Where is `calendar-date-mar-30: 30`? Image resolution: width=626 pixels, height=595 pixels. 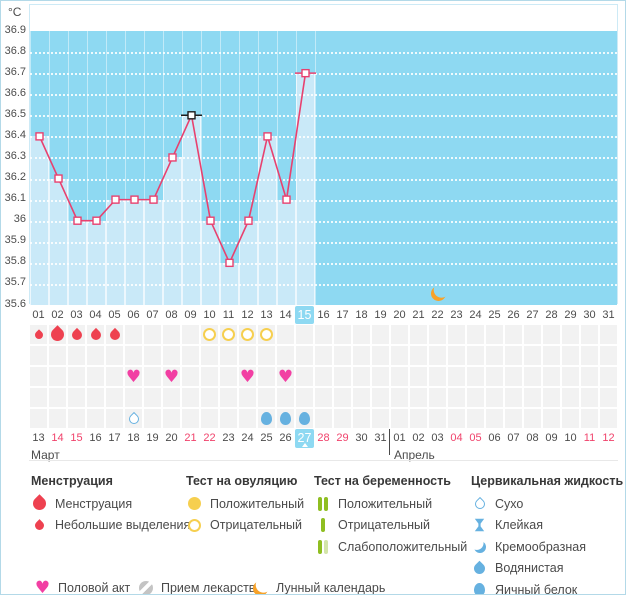
calendar-date-mar-30: 30 is located at coordinates (361, 438).